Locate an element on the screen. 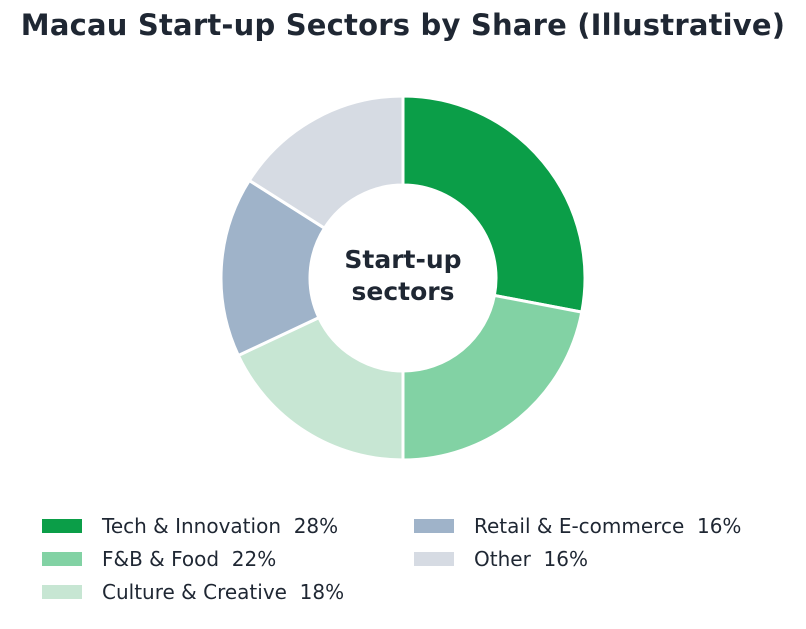  slice-f-b-food is located at coordinates (492, 377).